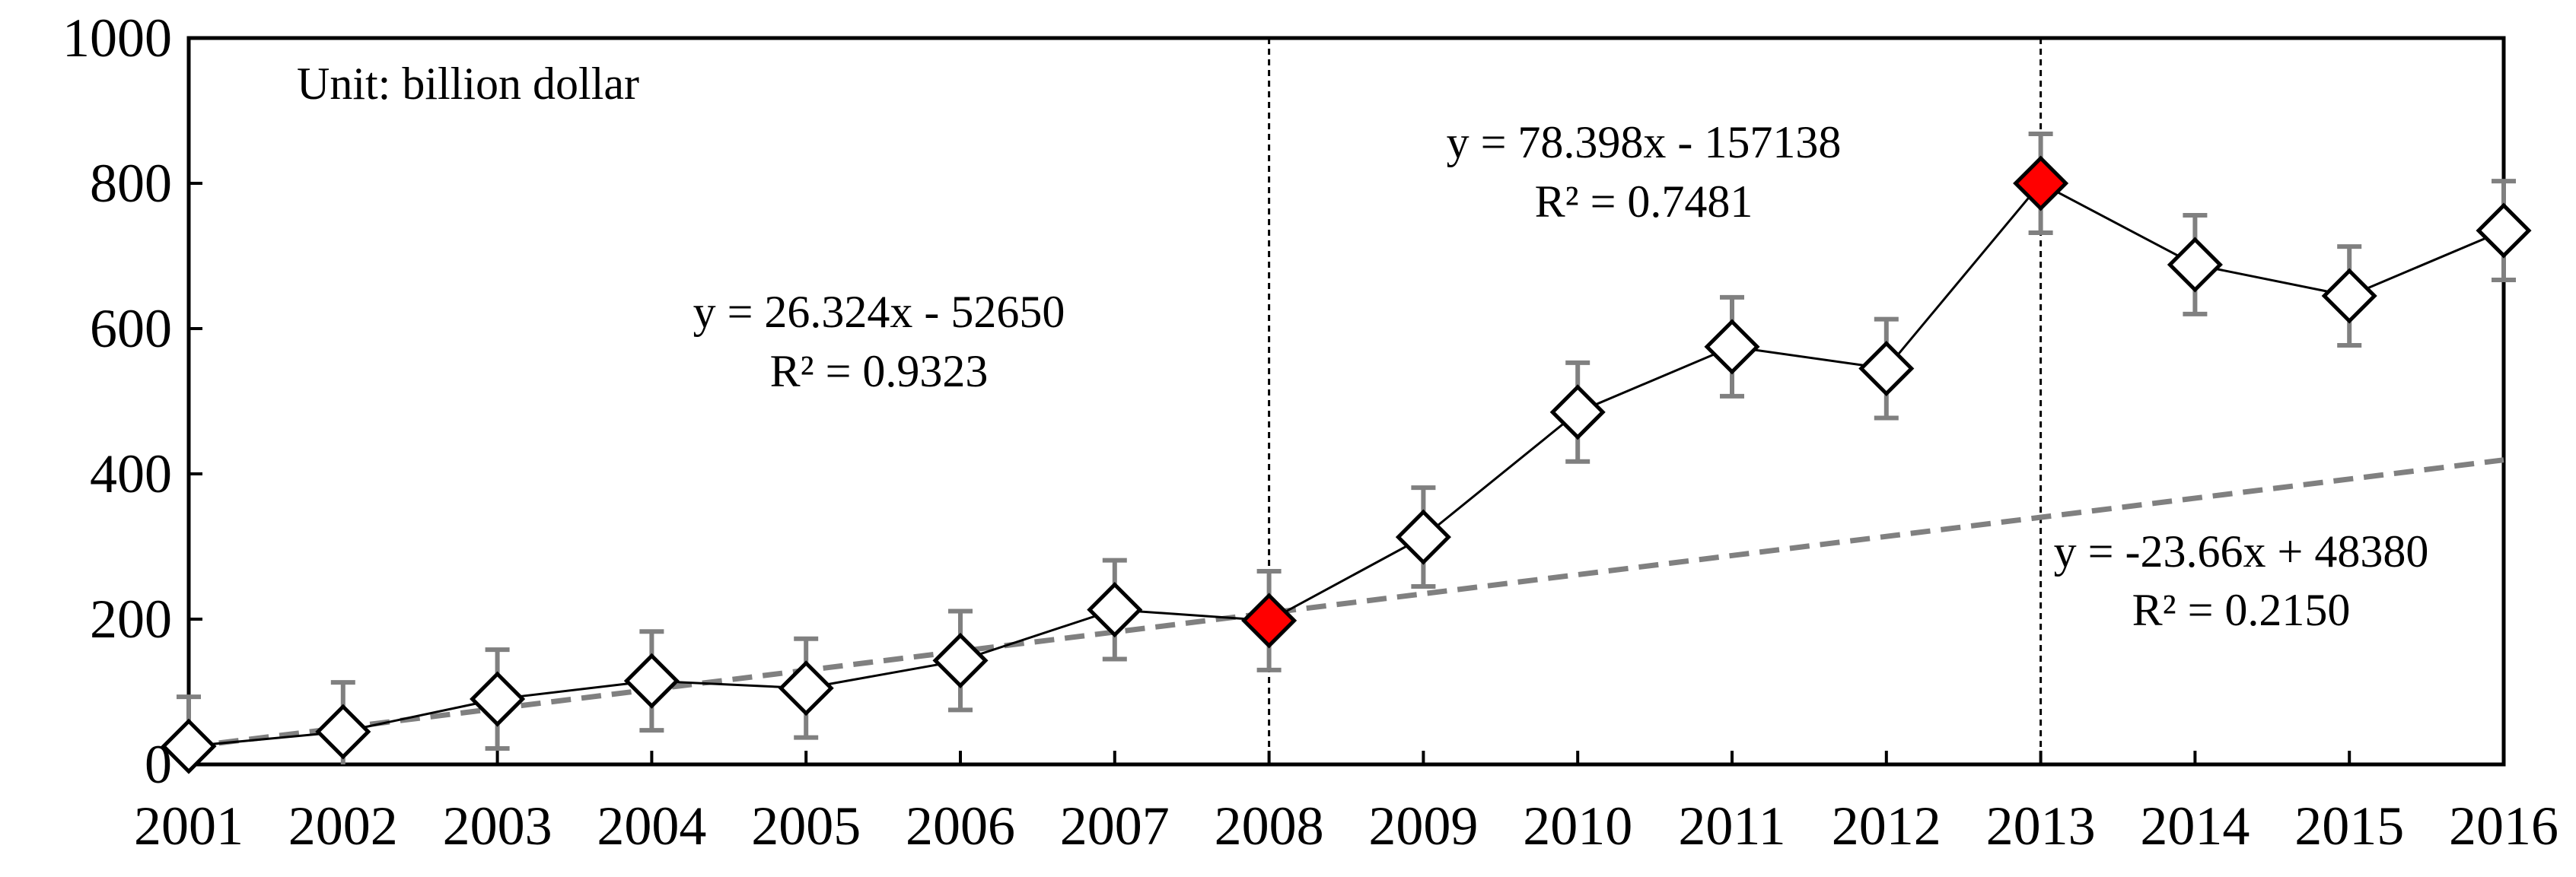 Image resolution: width=2576 pixels, height=877 pixels. Describe the element at coordinates (651, 826) in the screenshot. I see `x-tick-label: 2004` at that location.